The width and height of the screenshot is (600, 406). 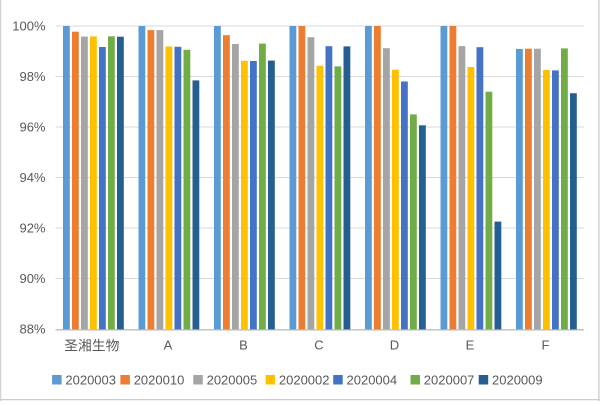 I want to click on svg-text: 2020002, so click(x=304, y=379).